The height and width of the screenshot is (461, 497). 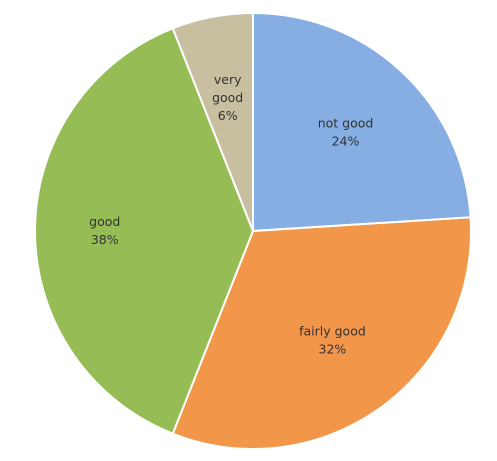 What do you see at coordinates (332, 330) in the screenshot?
I see `pie-label-line: fairly good` at bounding box center [332, 330].